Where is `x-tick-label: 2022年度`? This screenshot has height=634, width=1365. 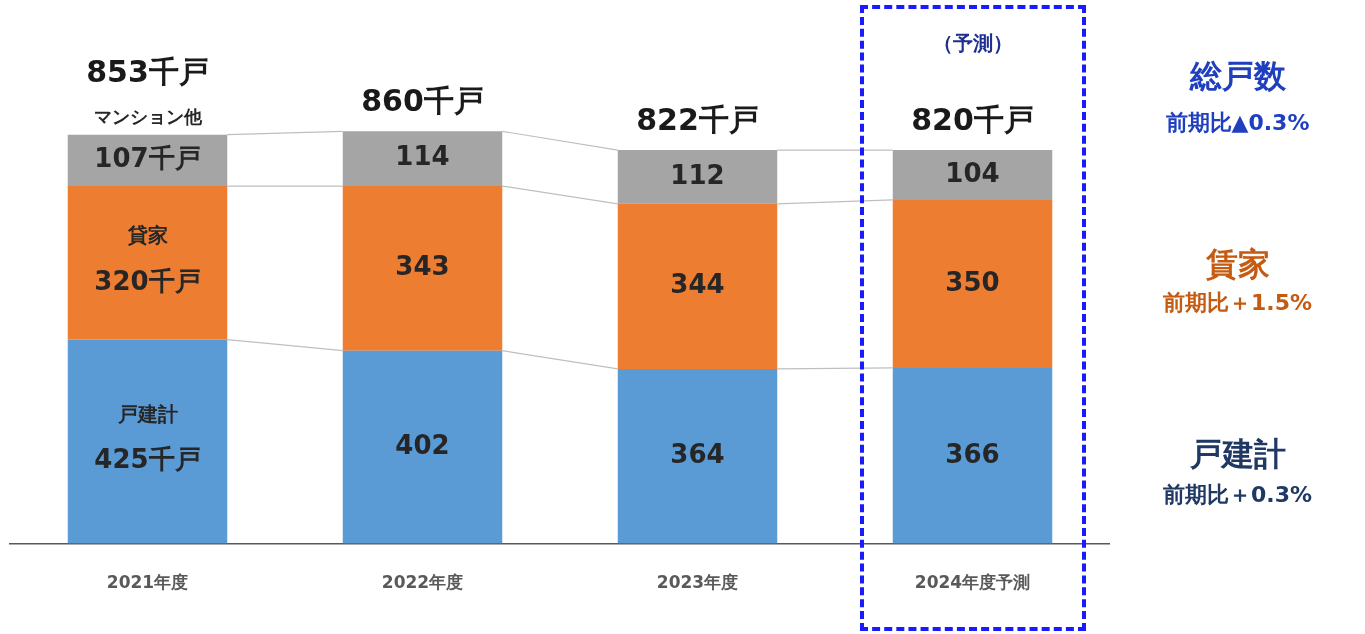
x-tick-label: 2022年度 is located at coordinates (422, 582).